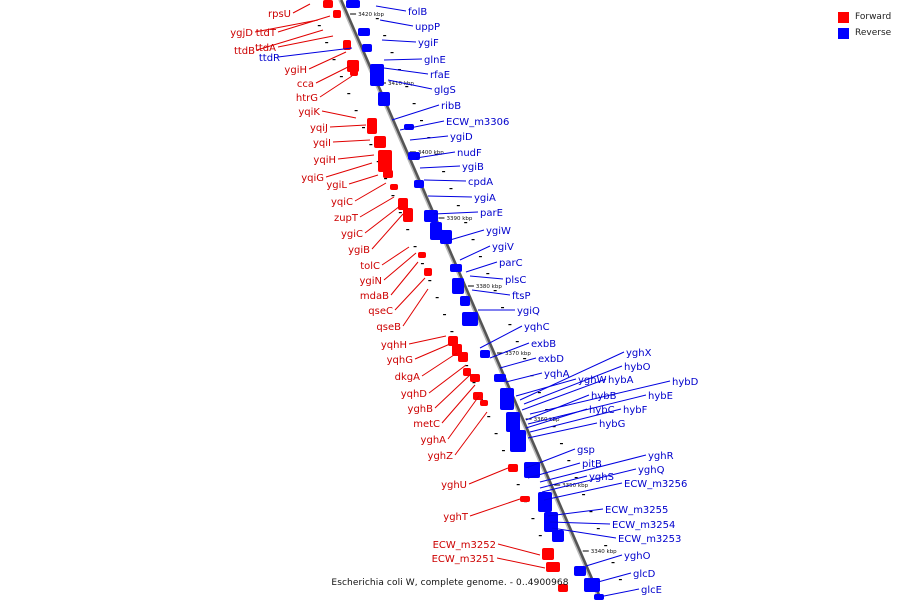  I want to click on forward-gene-label-tolc: tolC, so click(370, 266).